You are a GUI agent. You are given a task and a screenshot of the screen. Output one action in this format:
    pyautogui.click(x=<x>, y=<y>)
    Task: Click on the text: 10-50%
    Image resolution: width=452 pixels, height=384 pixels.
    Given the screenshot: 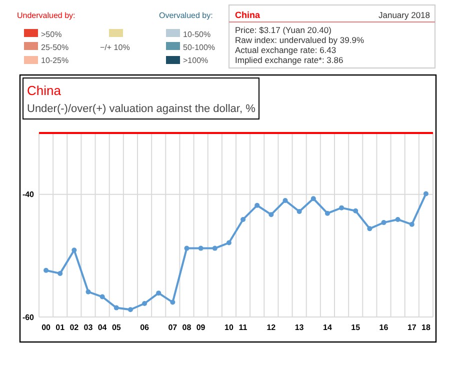 What is the action you would take?
    pyautogui.click(x=197, y=34)
    